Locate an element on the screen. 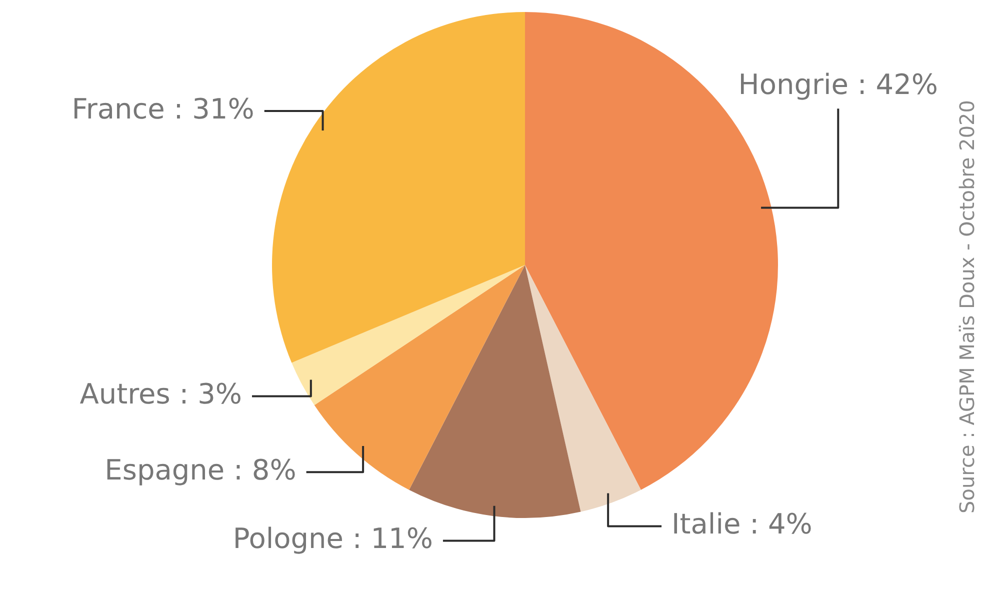  slice-label: Espagne : 8% is located at coordinates (200, 469).